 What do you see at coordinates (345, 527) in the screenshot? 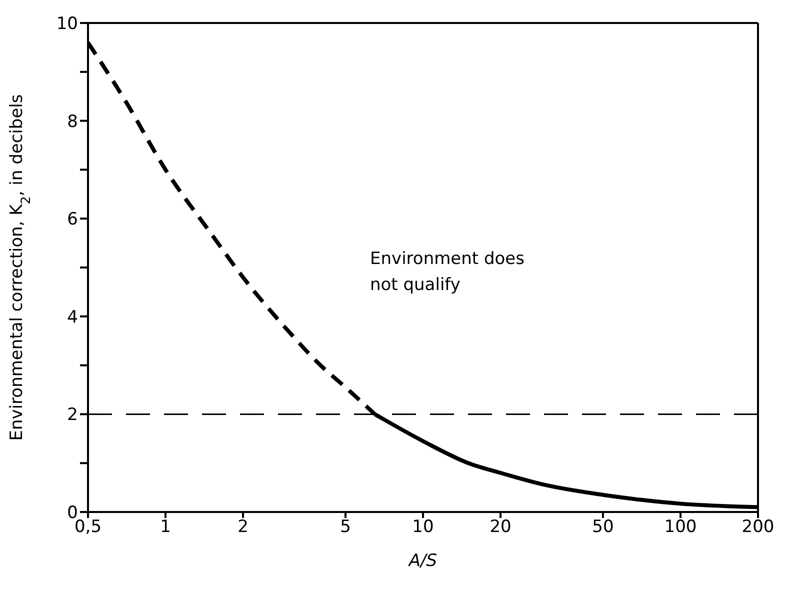
I see `x-tick-label: 5` at bounding box center [345, 527].